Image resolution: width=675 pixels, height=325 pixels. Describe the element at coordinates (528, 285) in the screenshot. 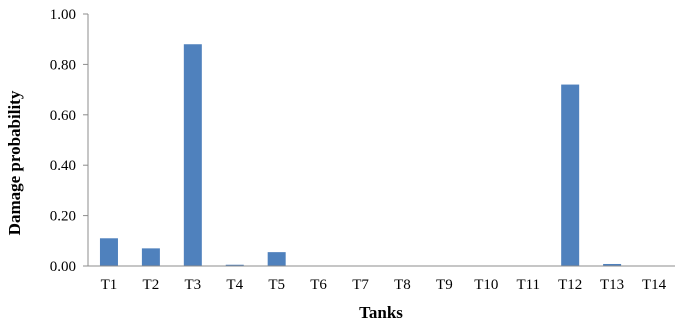

I see `x-tick-label: T11` at that location.